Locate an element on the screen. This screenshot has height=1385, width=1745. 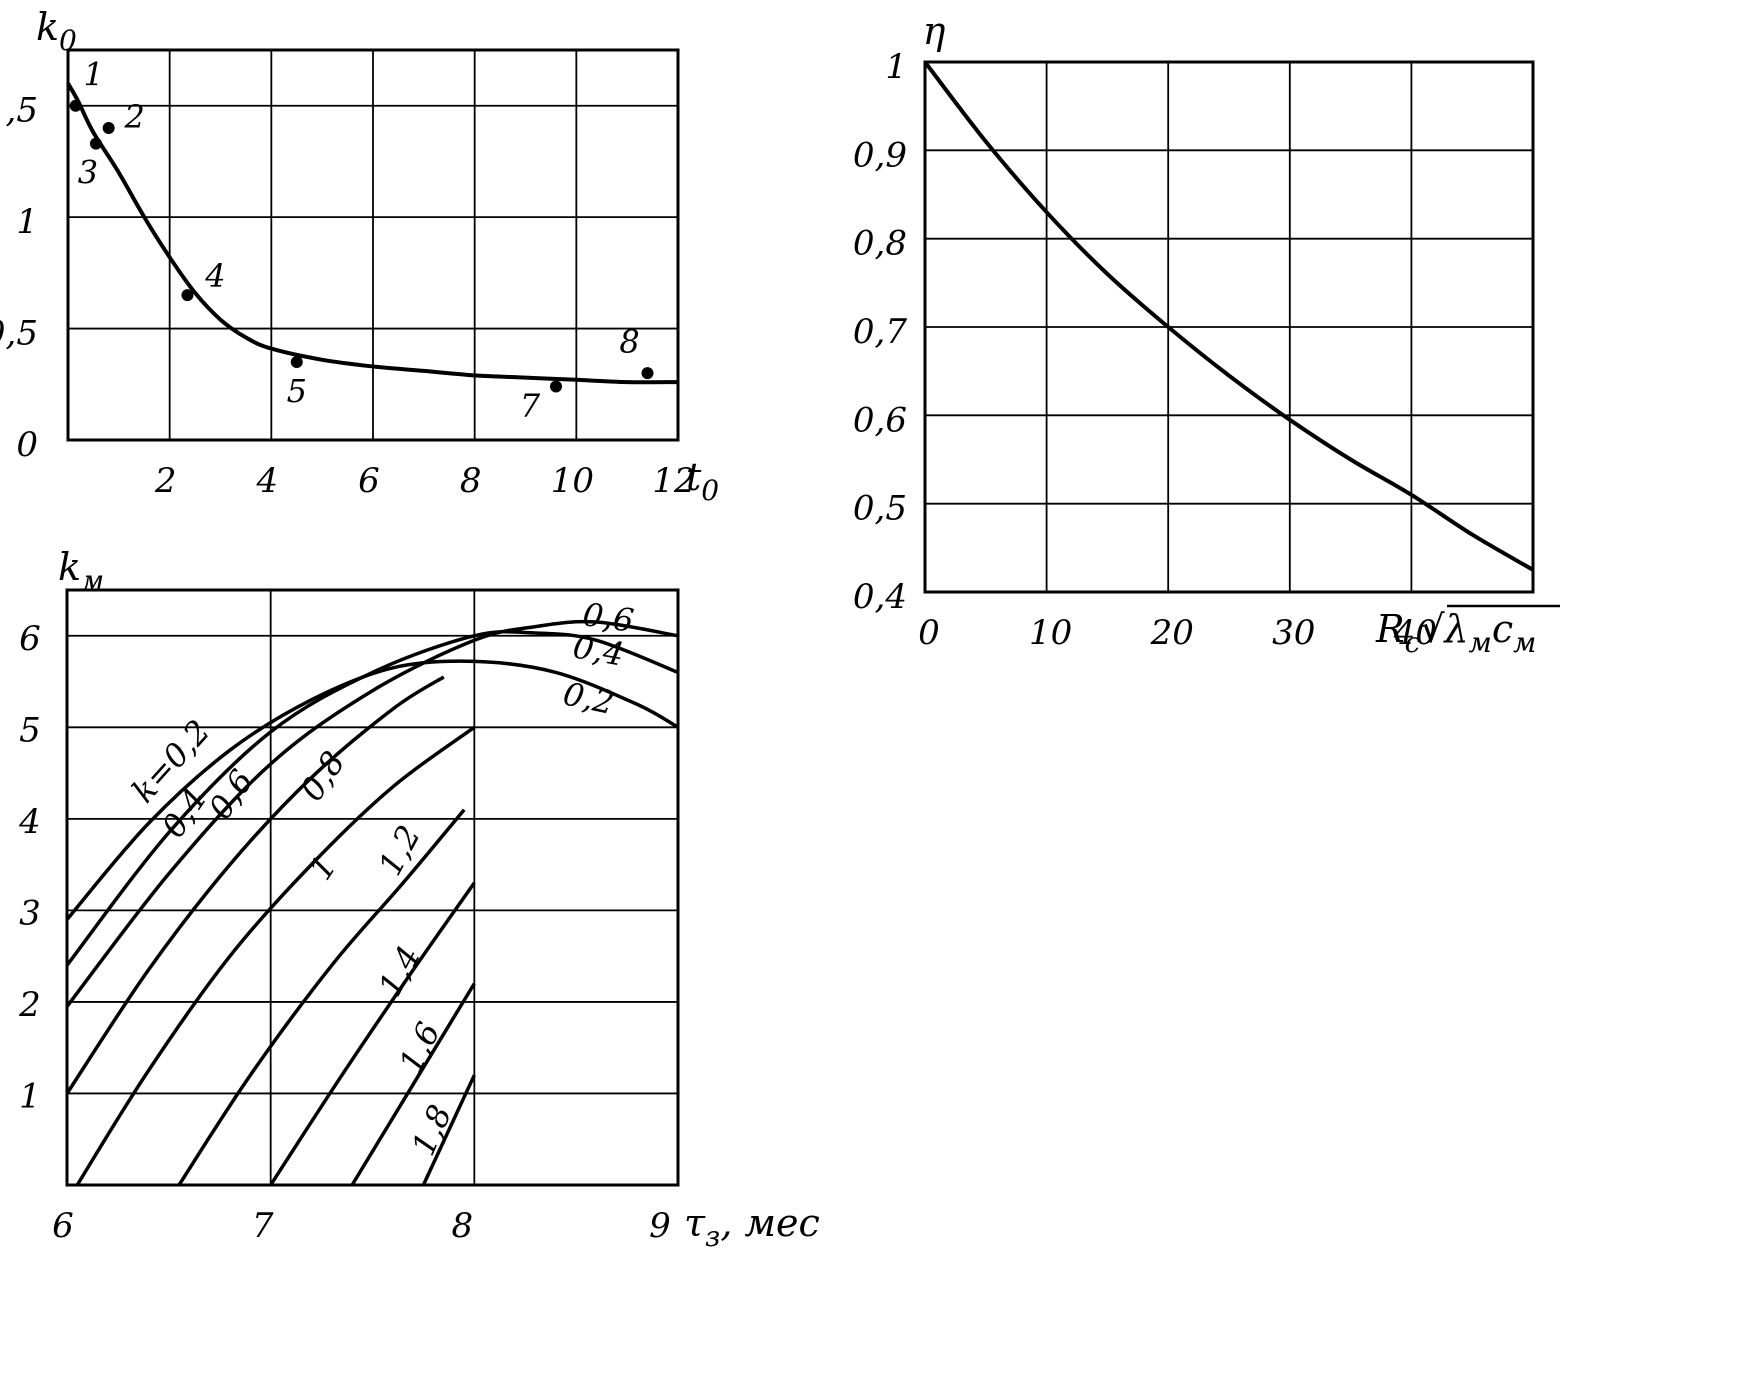
eta-y-tick-label: 1 is located at coordinates (896, 67).